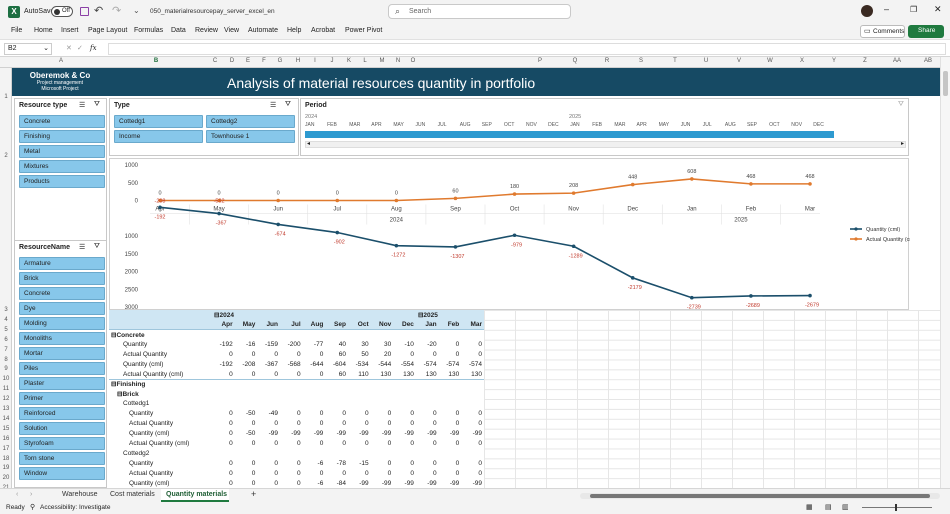  What do you see at coordinates (569, 134) in the screenshot?
I see `timeline-bar` at bounding box center [569, 134].